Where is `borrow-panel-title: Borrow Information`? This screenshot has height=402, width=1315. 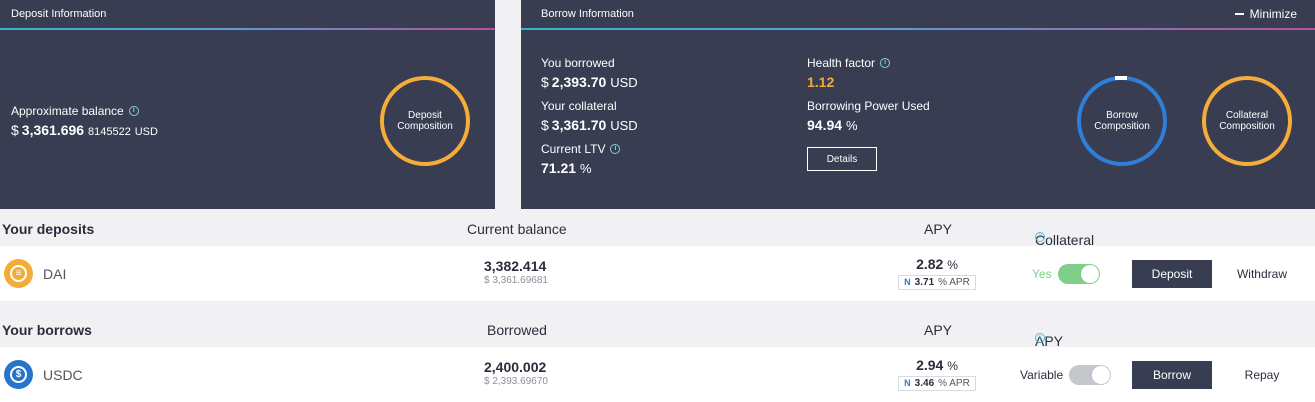
borrow-panel-title: Borrow Information is located at coordinates (587, 14).